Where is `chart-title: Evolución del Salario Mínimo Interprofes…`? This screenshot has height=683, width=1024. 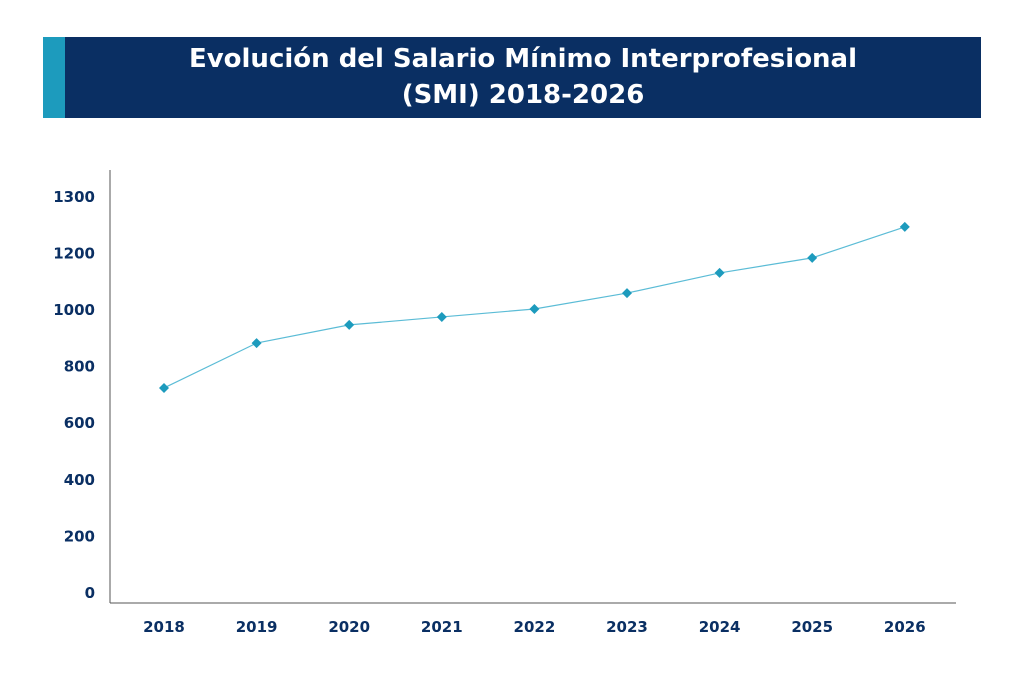 chart-title: Evolución del Salario Mínimo Interprofes… is located at coordinates (523, 77).